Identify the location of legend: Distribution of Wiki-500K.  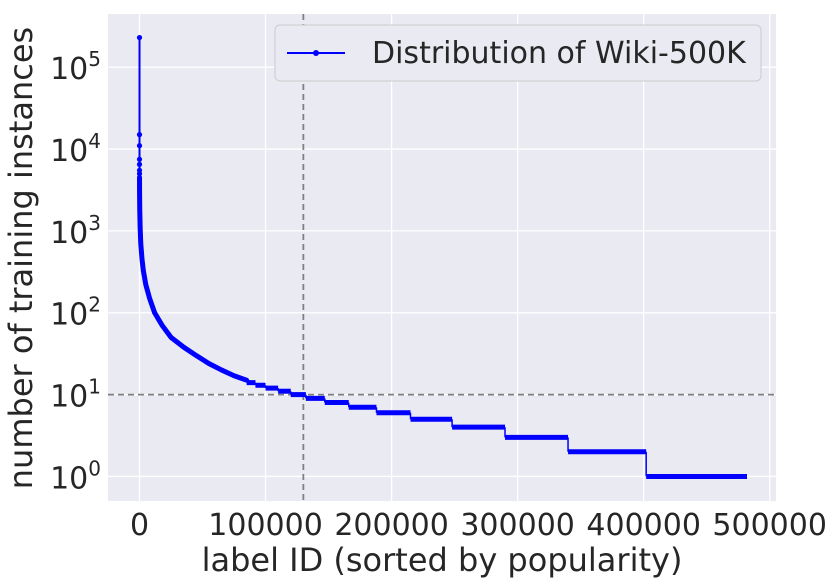
(518, 53).